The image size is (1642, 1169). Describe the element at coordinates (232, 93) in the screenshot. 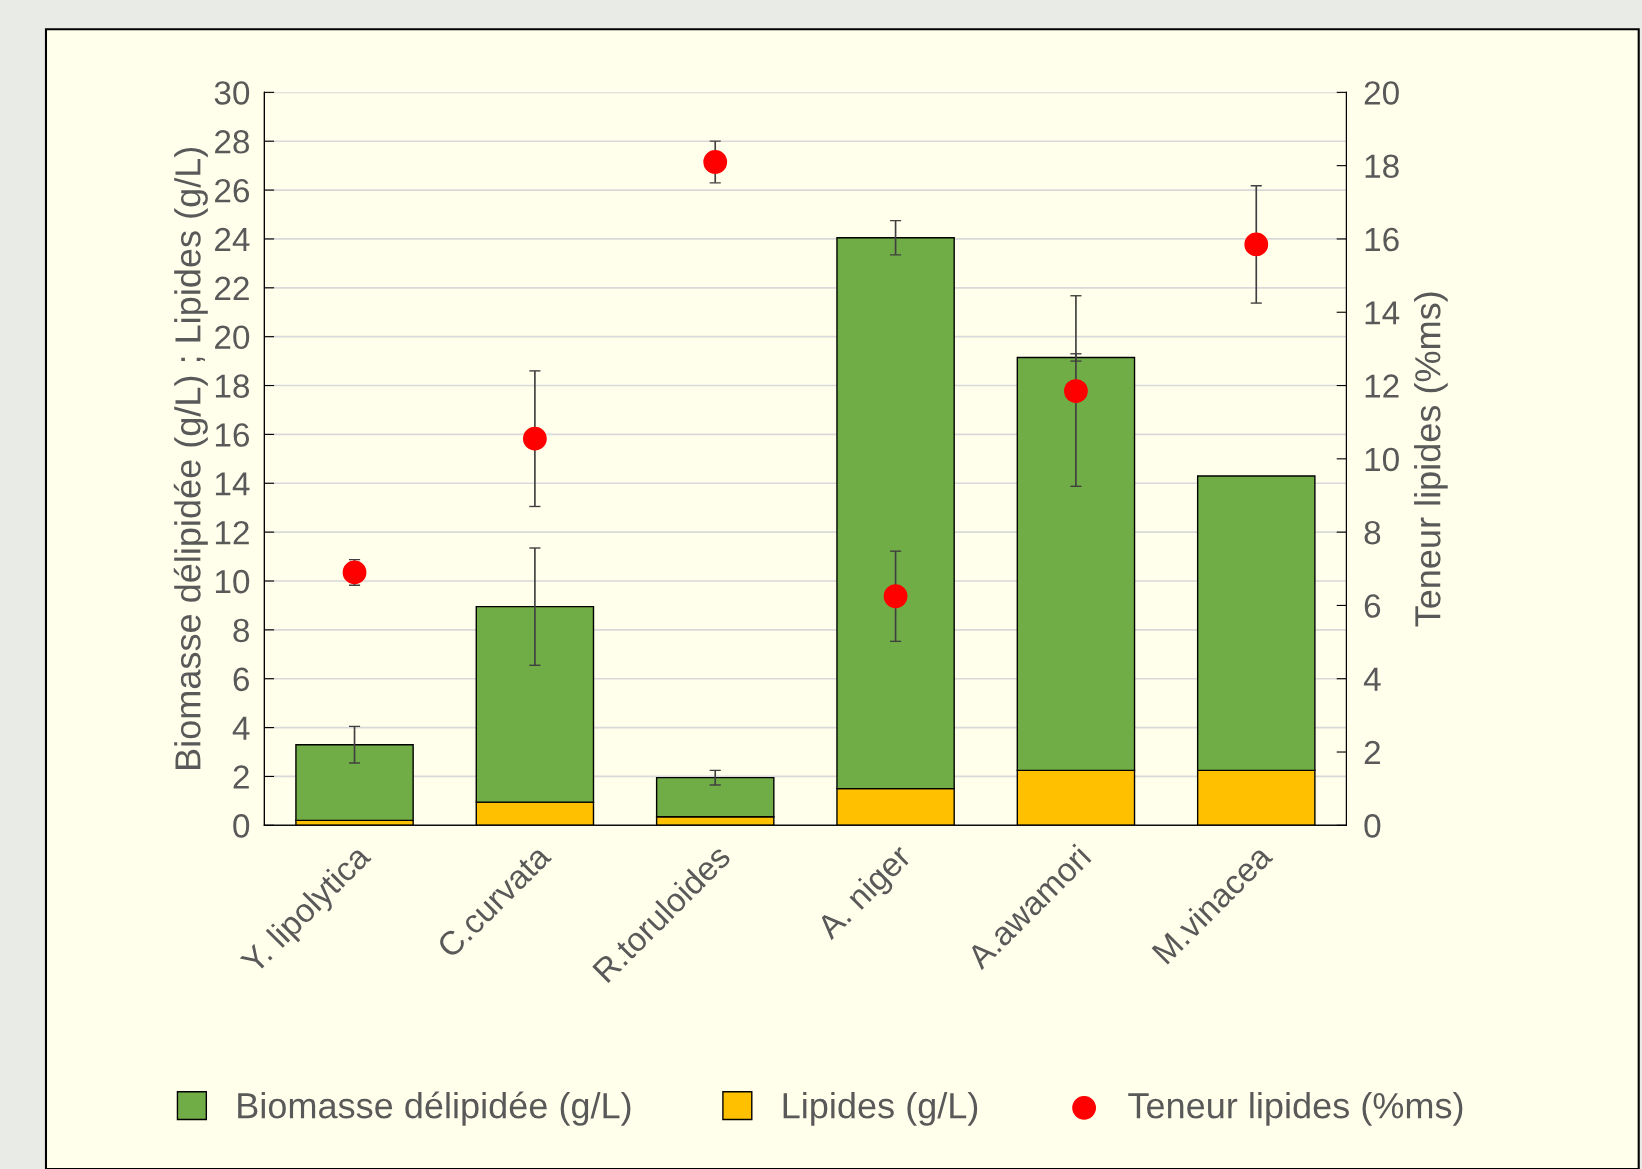

I see `y-tick-label: 30` at that location.